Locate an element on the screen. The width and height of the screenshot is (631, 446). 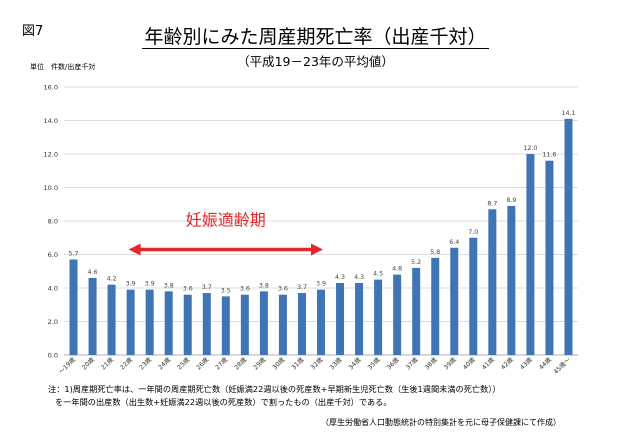
x-tick-label: 40歳 is located at coordinates (469, 364).